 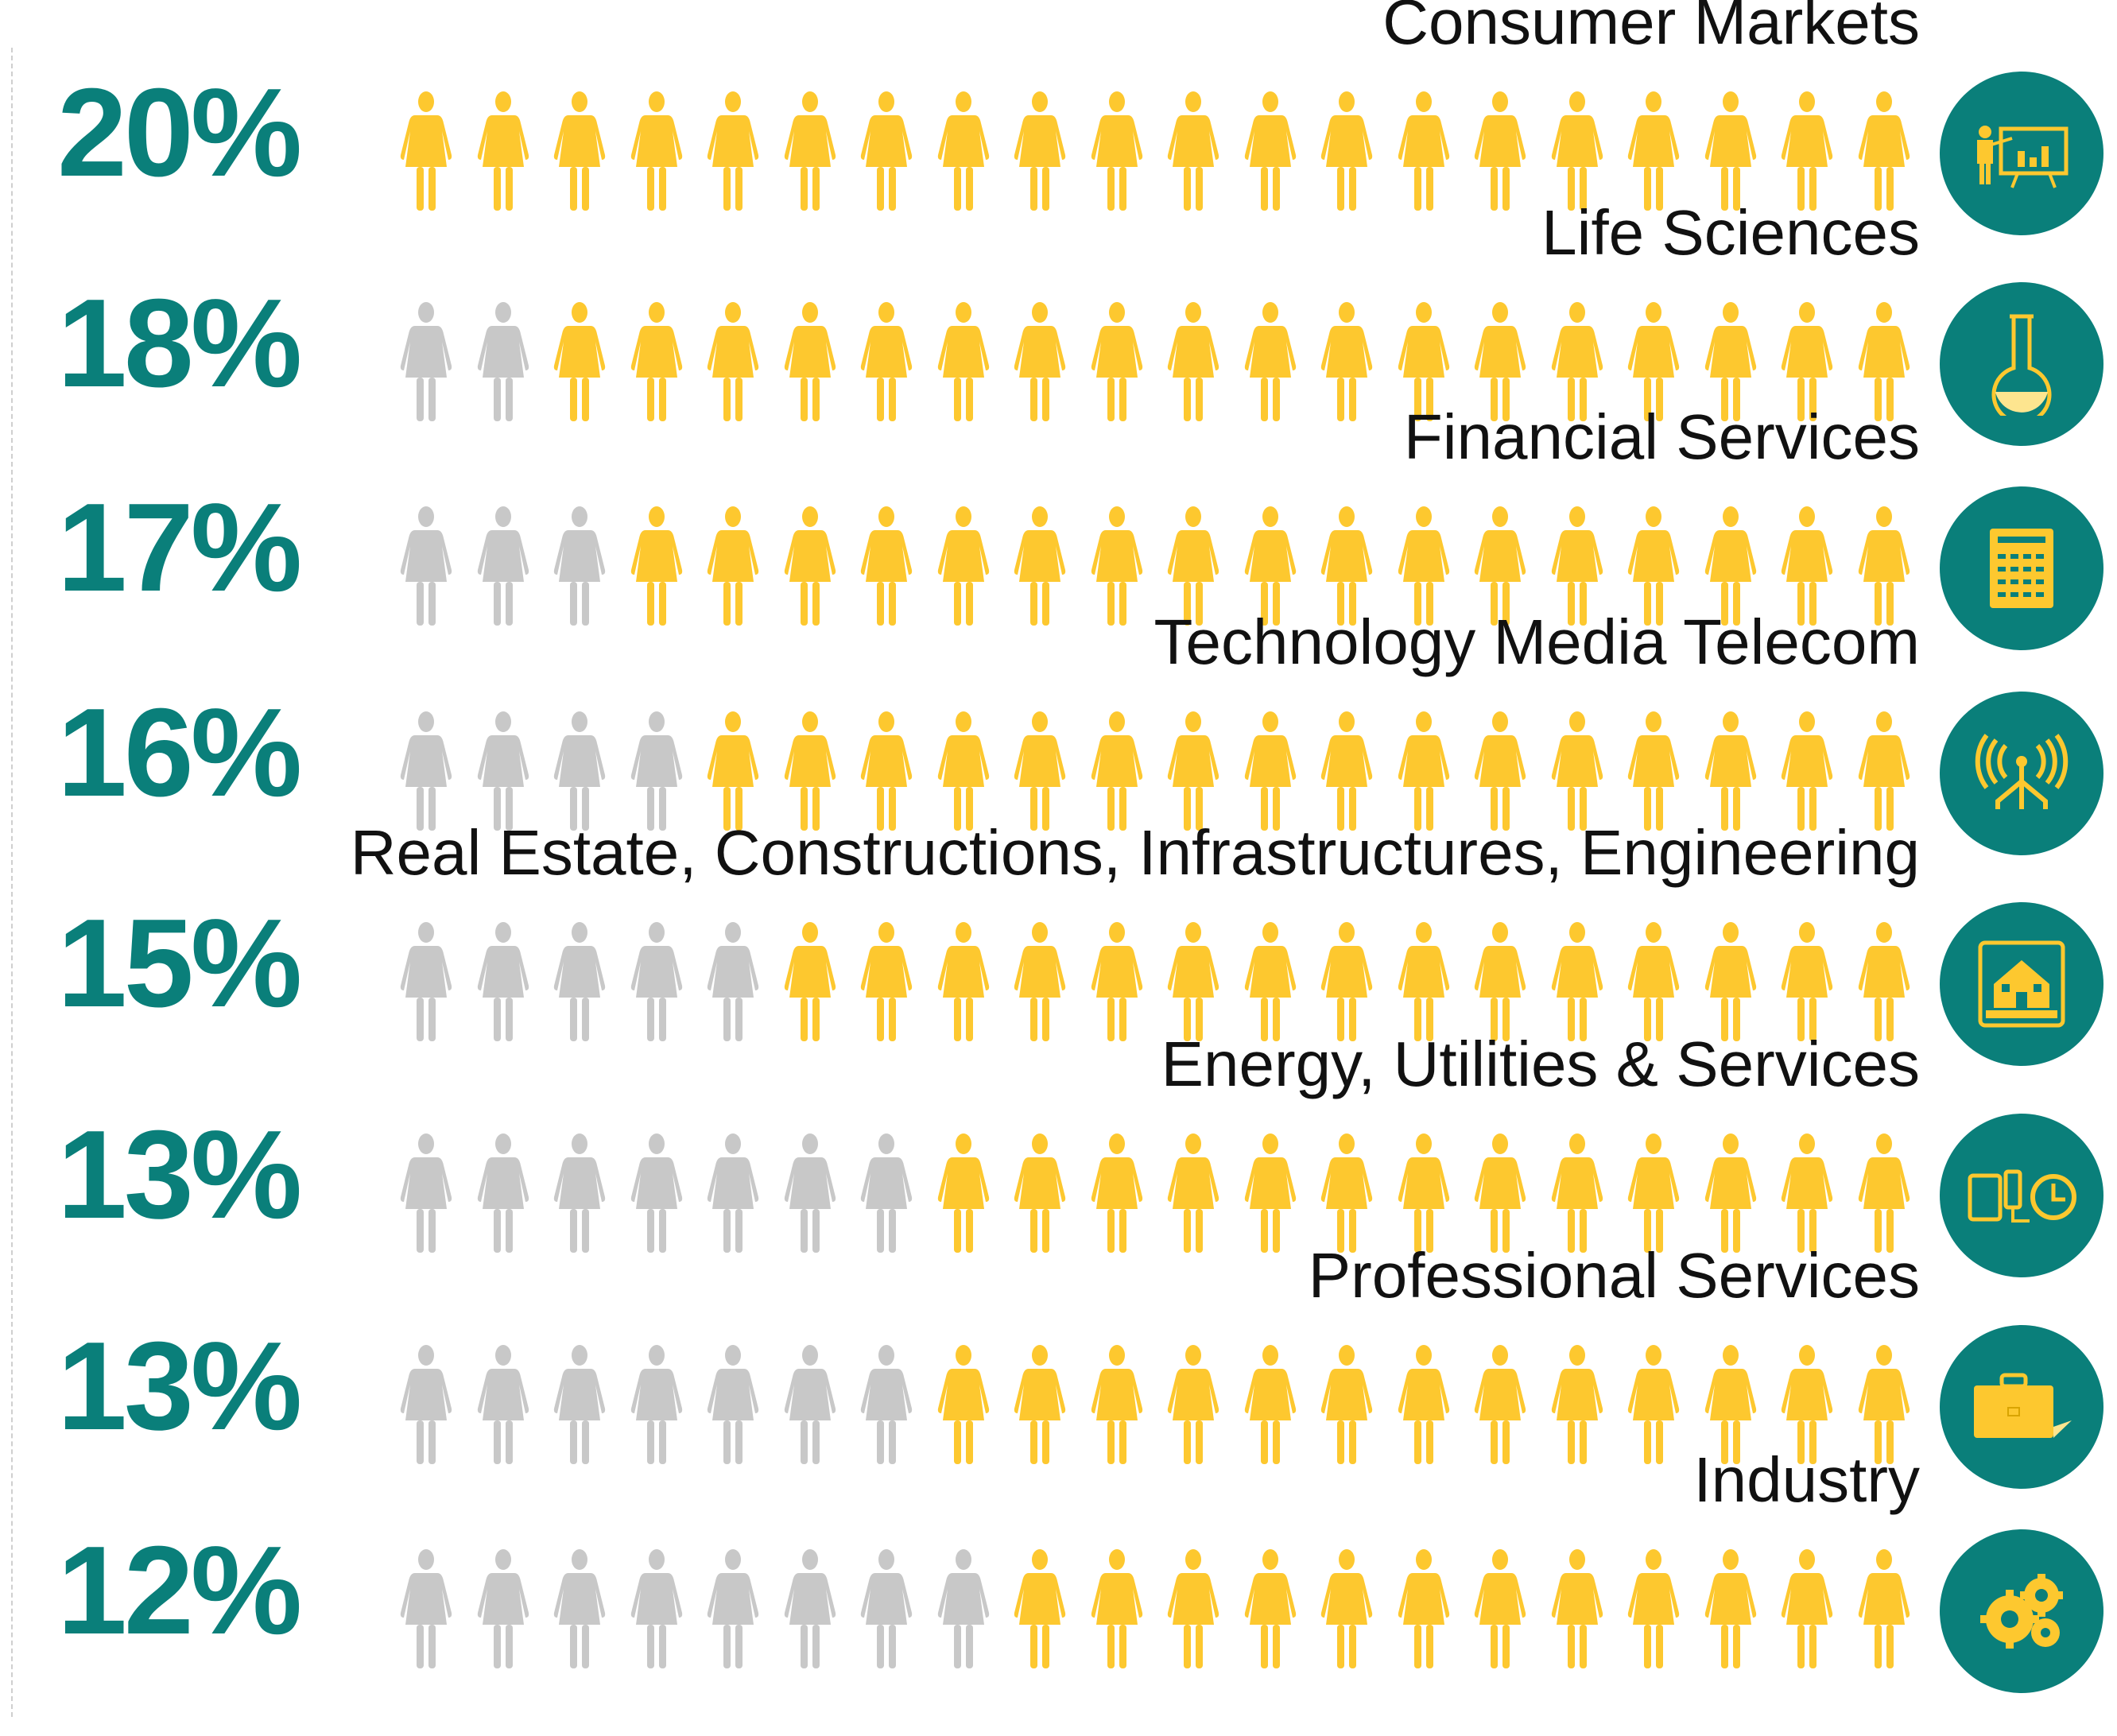 I want to click on category-row: Industry 12%, so click(x=1058, y=1570).